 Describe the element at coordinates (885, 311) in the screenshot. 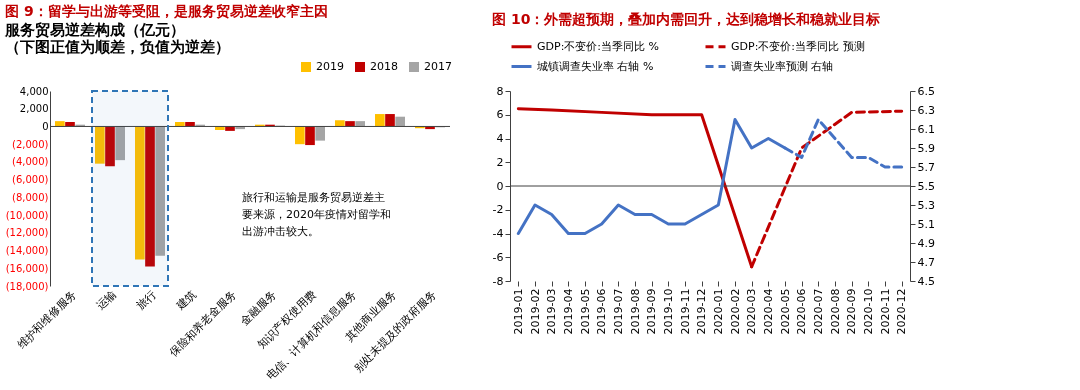

I see `x-tick-label: 2020-11` at that location.